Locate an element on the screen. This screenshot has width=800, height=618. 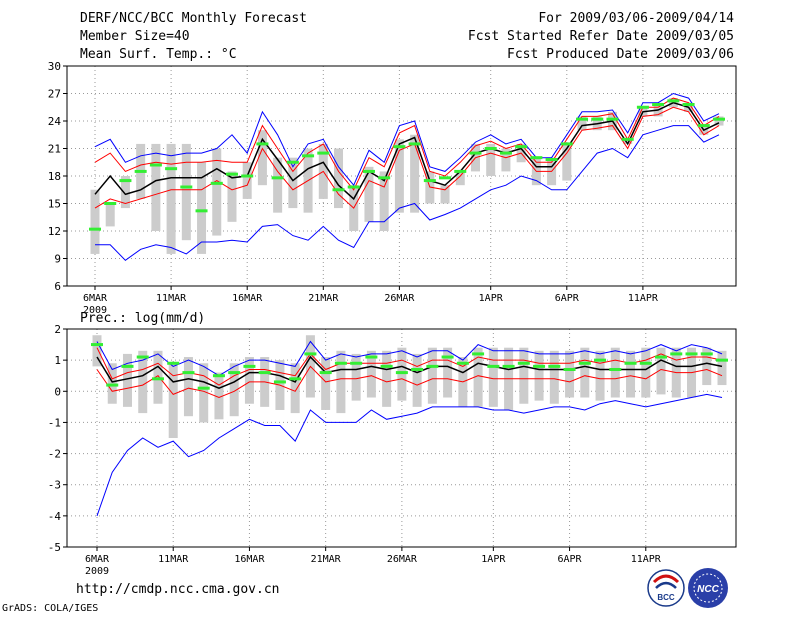
panel2-x-tick-label: 21MAR is located at coordinates (326, 559).